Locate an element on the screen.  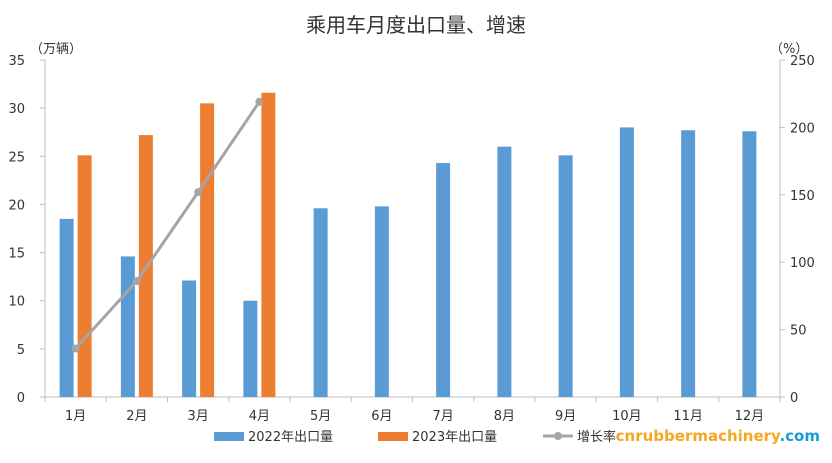
y-right-tick-label: 250 is located at coordinates (802, 61).